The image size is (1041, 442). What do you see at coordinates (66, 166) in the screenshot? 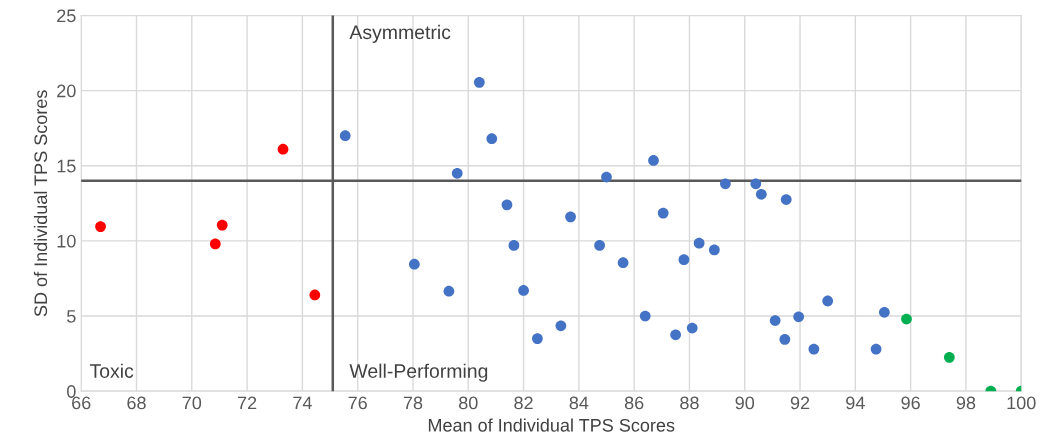
I see `y-tick-label: 15` at bounding box center [66, 166].